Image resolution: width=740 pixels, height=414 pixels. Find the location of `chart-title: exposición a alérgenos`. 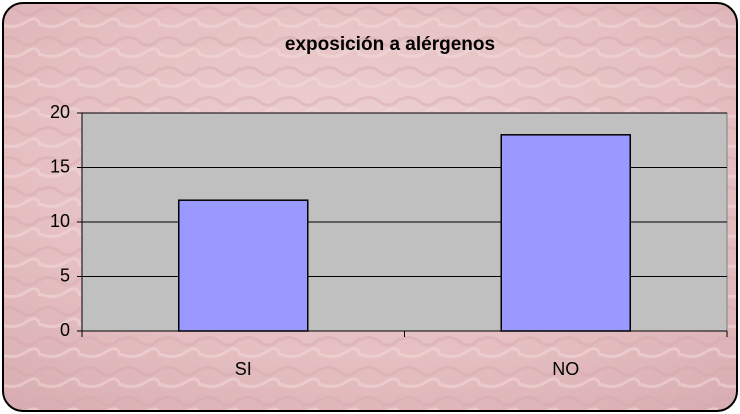

chart-title: exposición a alérgenos is located at coordinates (390, 44).